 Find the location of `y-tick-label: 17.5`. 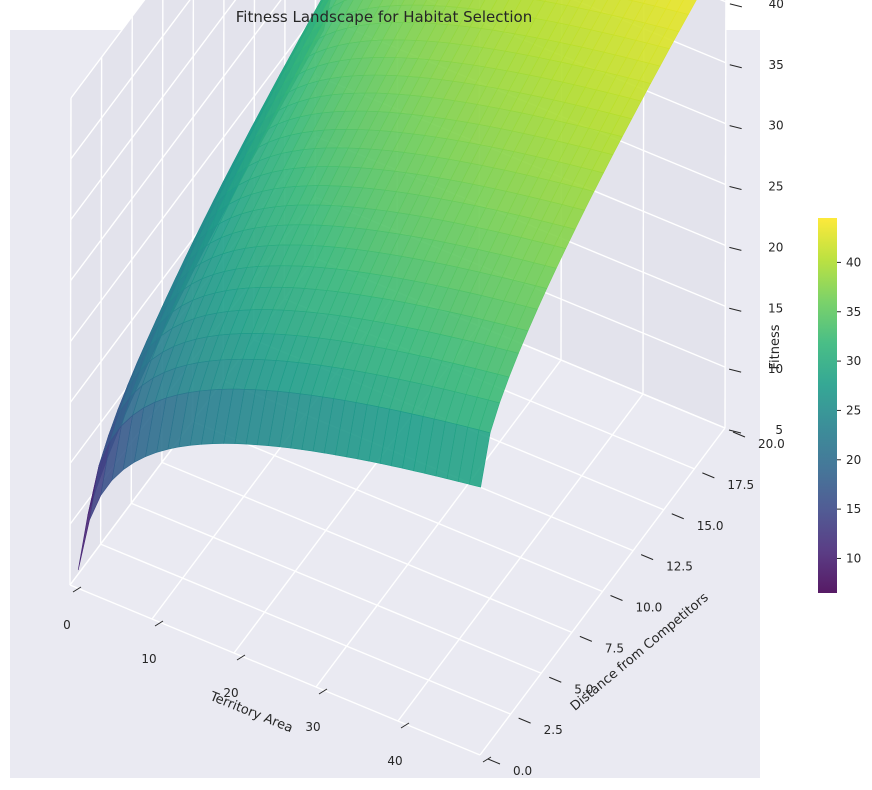

y-tick-label: 17.5 is located at coordinates (740, 485).